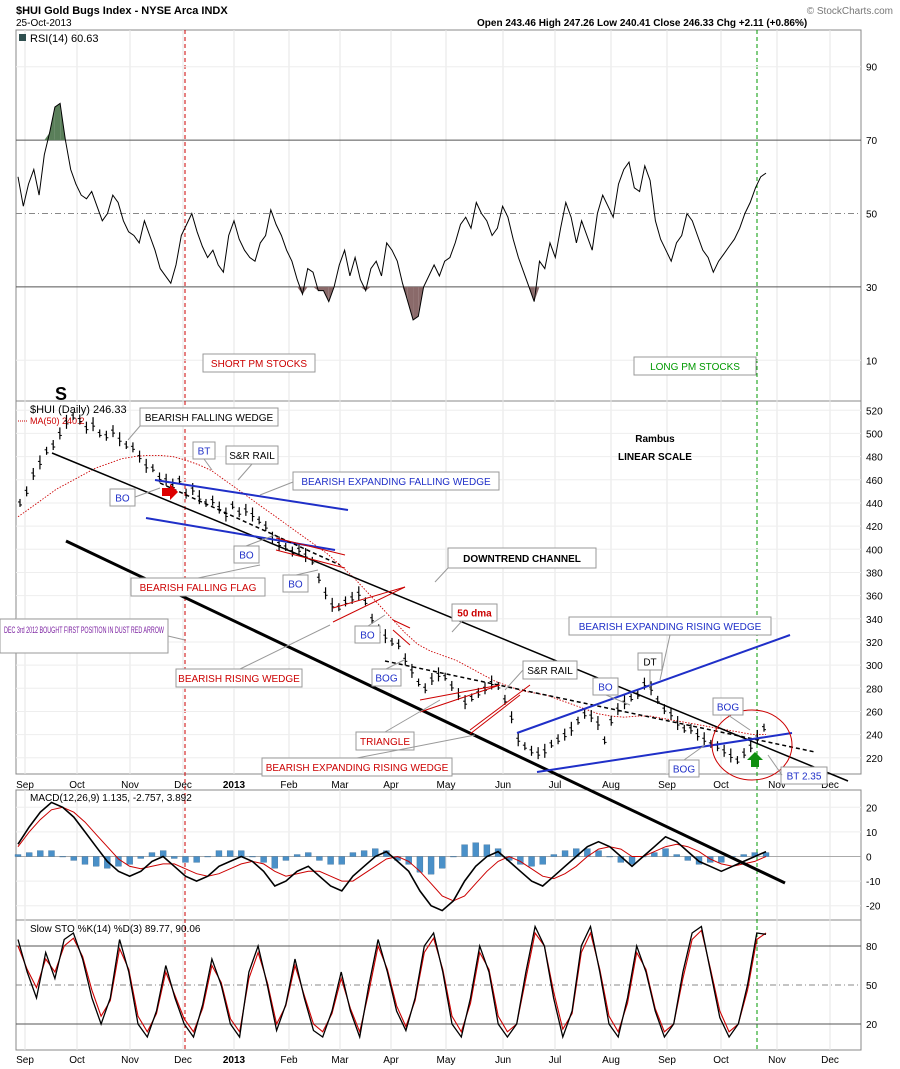  I want to click on sto-k-line, so click(392, 982).